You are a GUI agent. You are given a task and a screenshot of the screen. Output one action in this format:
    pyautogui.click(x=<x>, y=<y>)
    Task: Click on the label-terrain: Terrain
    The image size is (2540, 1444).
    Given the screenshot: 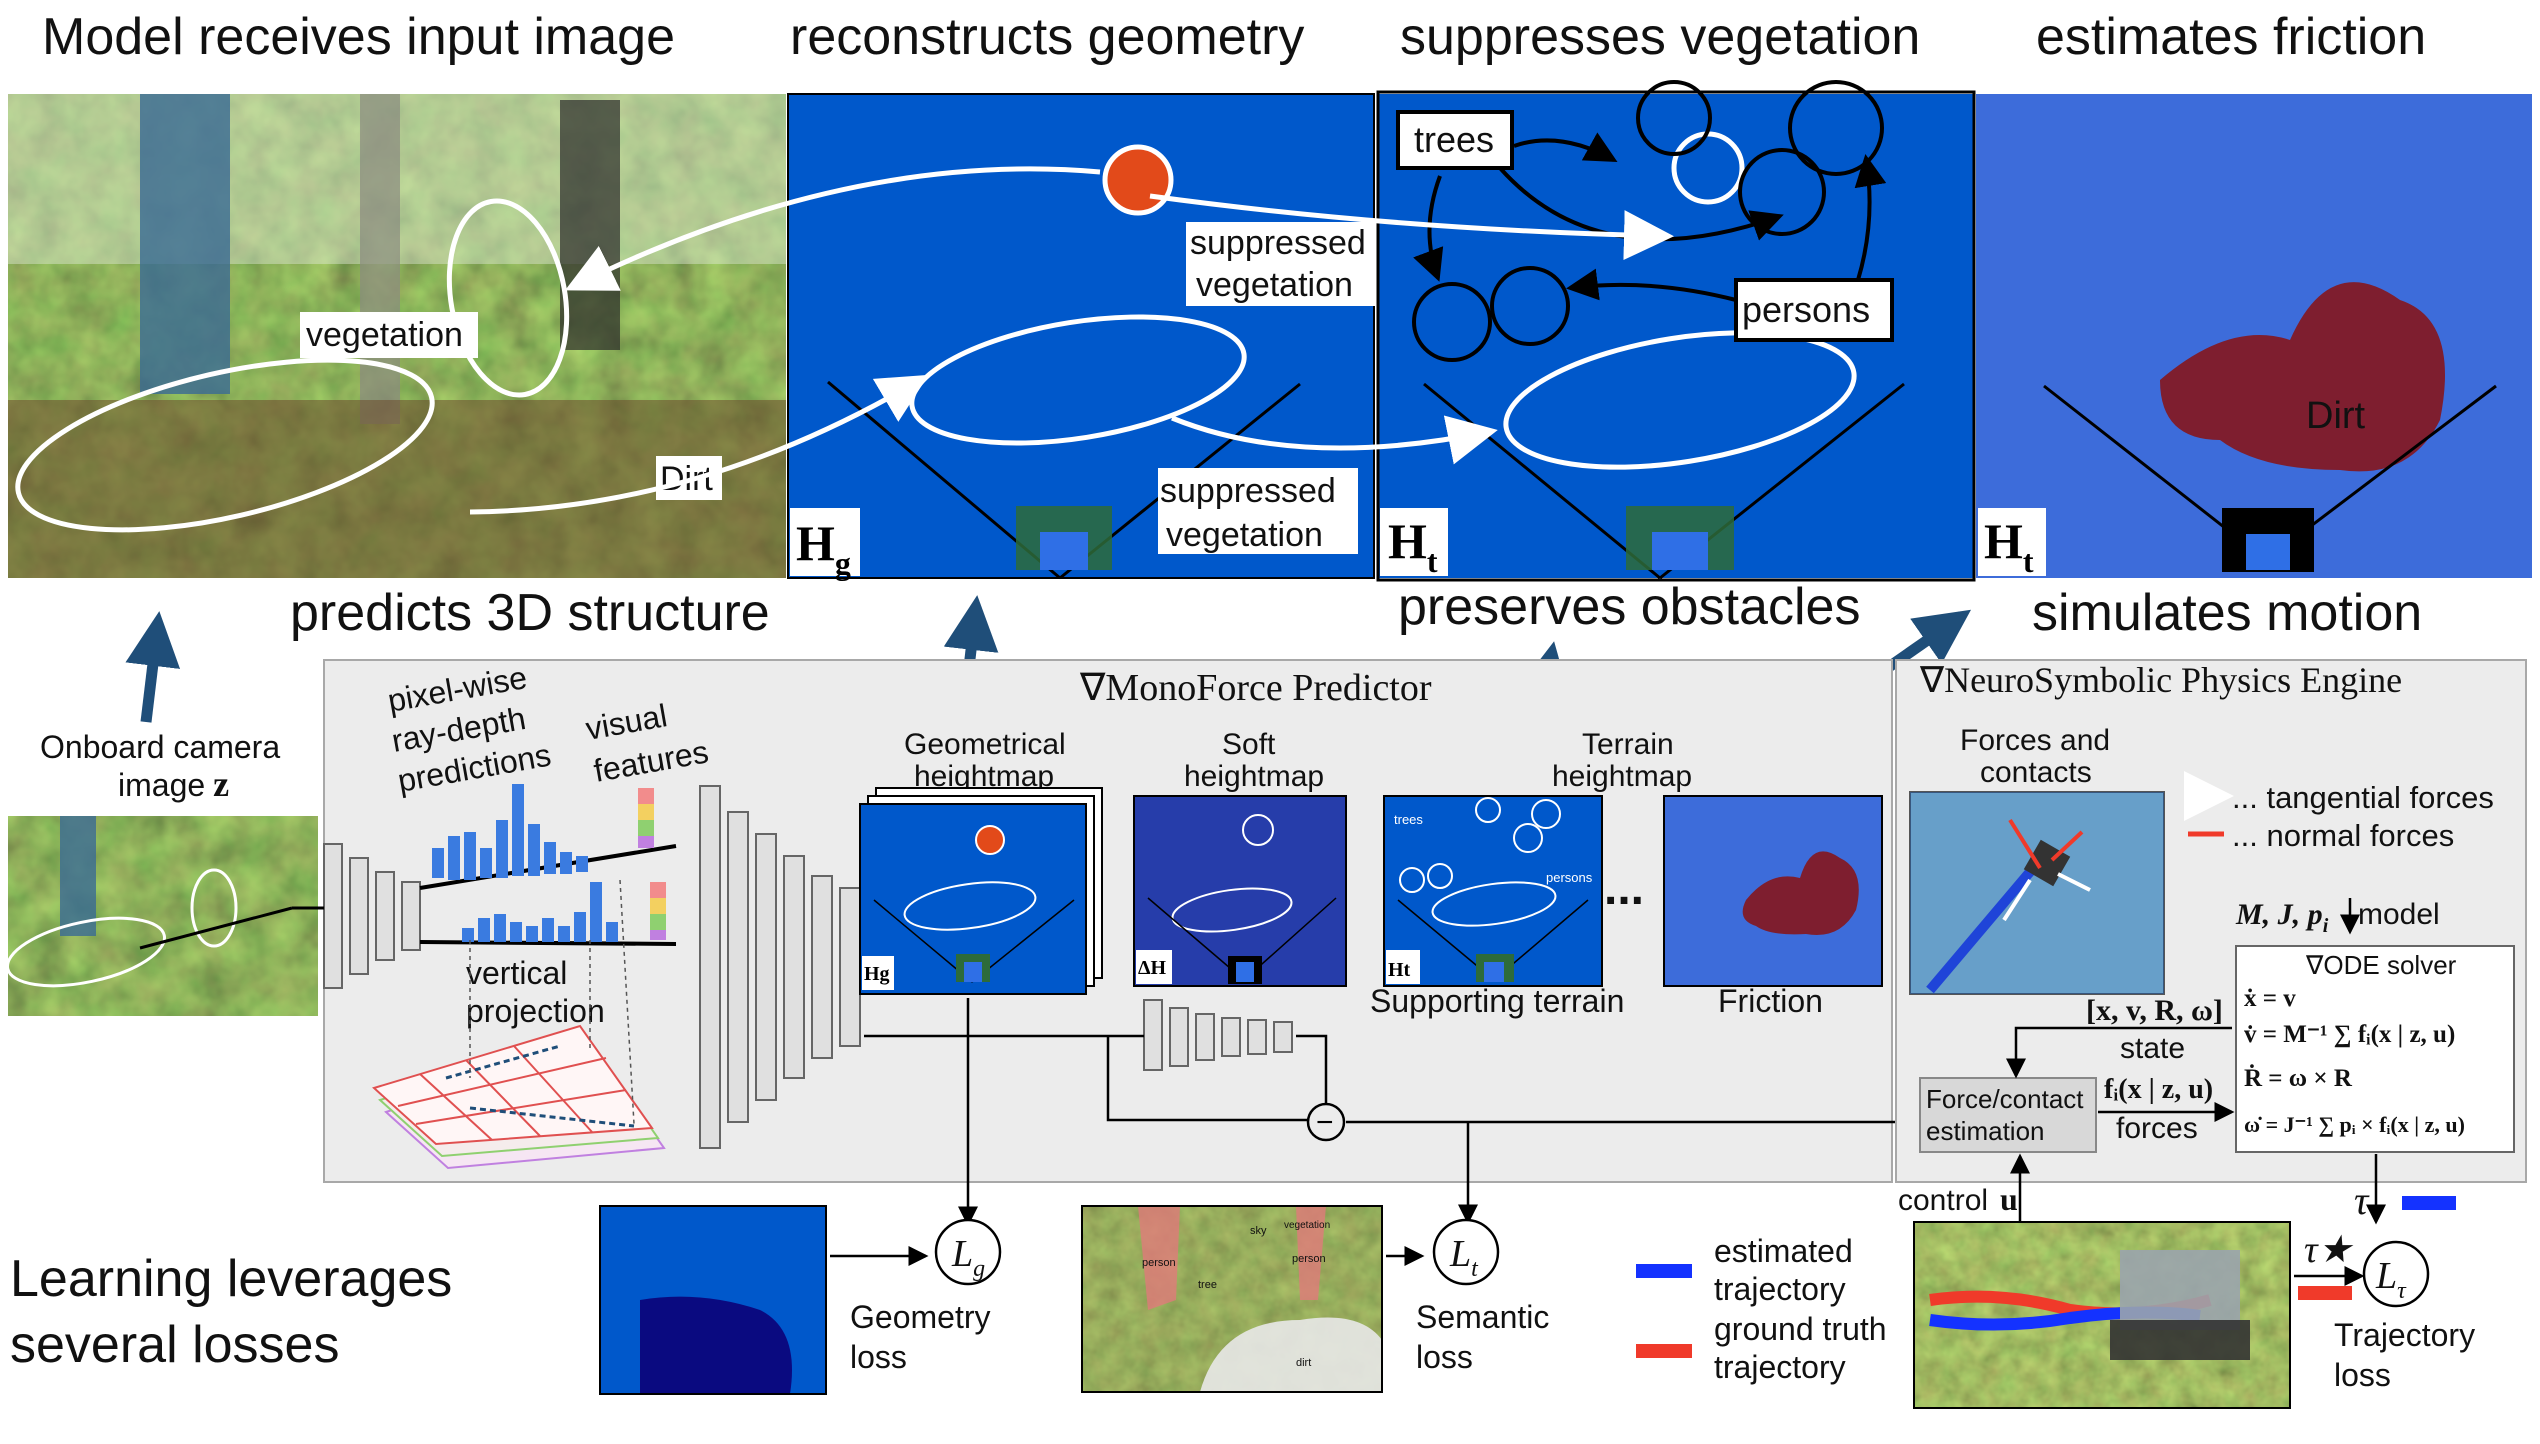 What is the action you would take?
    pyautogui.click(x=1628, y=744)
    